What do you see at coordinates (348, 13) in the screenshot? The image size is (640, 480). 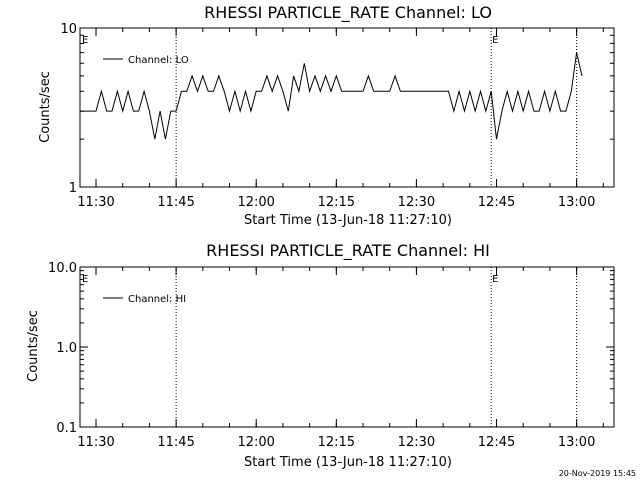 I see `chart-title: RHESSI PARTICLE_RATE Channel: LO` at bounding box center [348, 13].